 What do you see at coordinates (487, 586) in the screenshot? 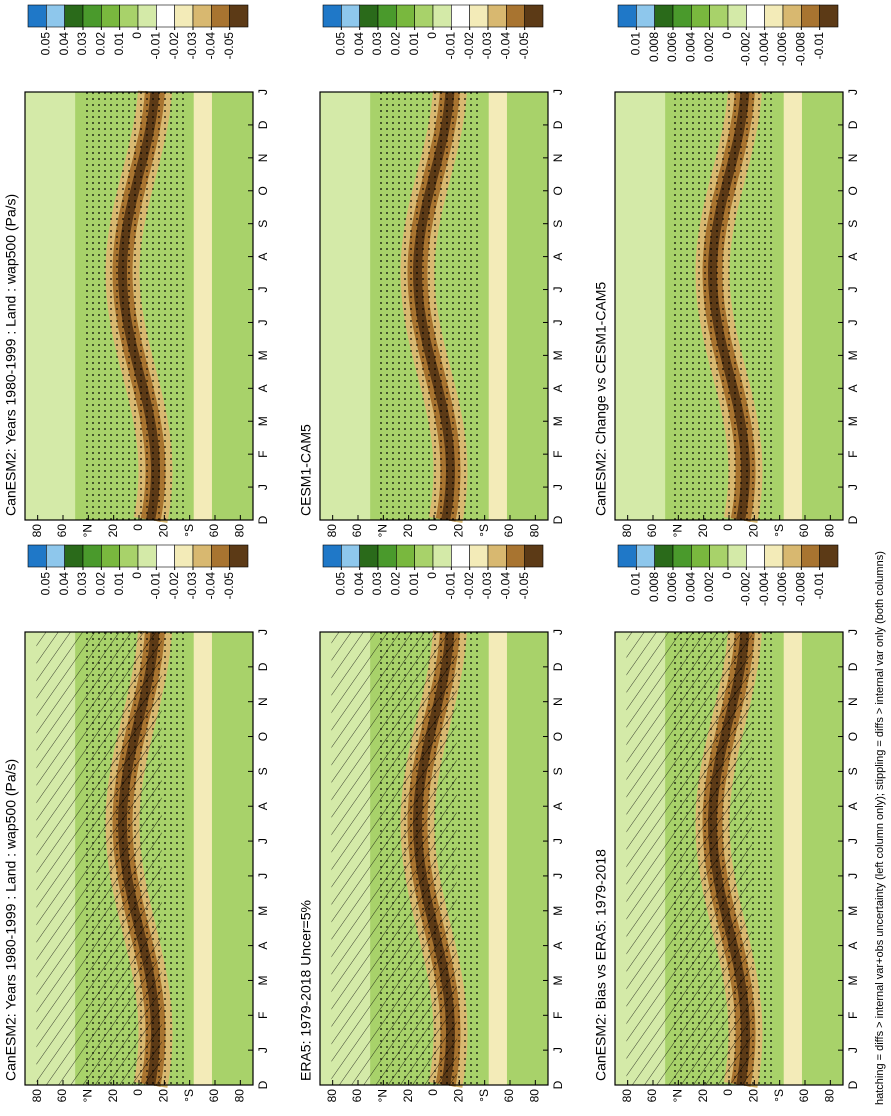
I see `colorbar-label: -0.03` at bounding box center [487, 586].